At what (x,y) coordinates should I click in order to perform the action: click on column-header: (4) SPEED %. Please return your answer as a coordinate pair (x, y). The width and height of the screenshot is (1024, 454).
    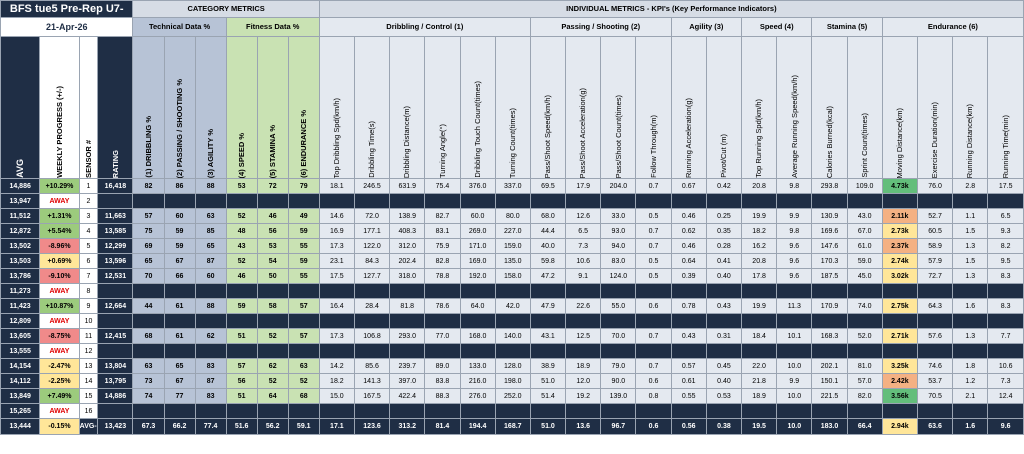
    Looking at the image, I should click on (241, 107).